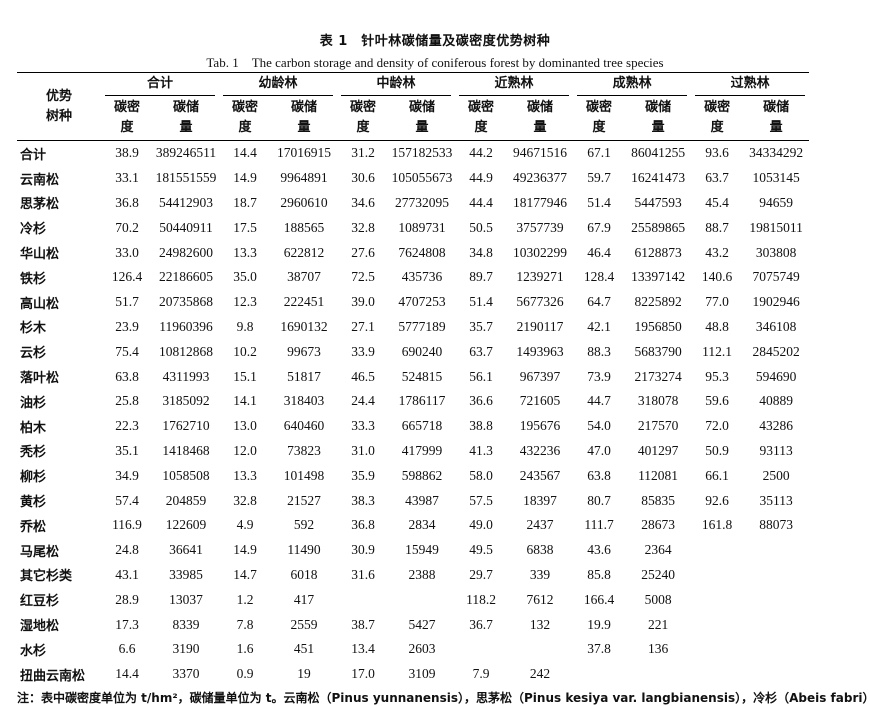  Describe the element at coordinates (422, 674) in the screenshot. I see `storage-cell: 3109` at that location.